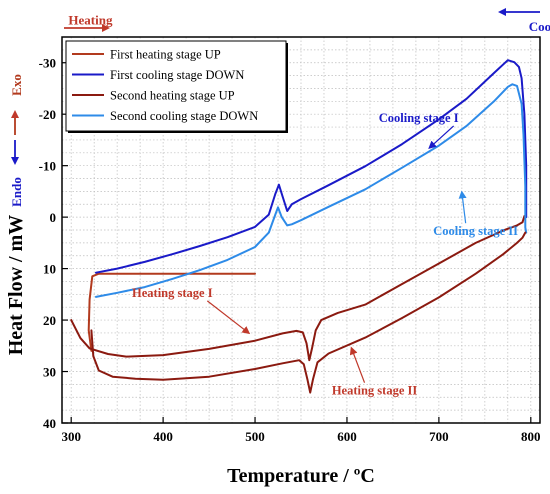 The height and width of the screenshot is (494, 550). Describe the element at coordinates (47, 63) in the screenshot. I see `y-tick-label: -30` at that location.